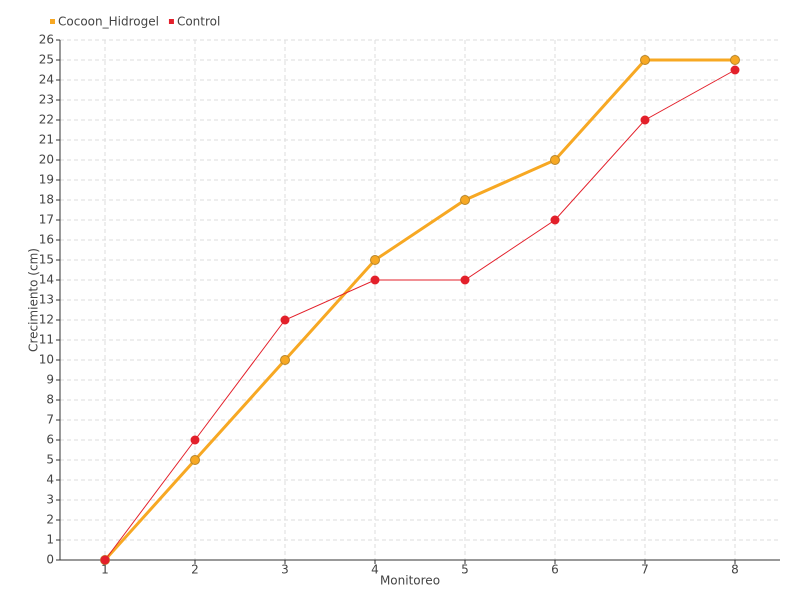  Describe the element at coordinates (46, 240) in the screenshot. I see `y-tick-label: 16` at that location.